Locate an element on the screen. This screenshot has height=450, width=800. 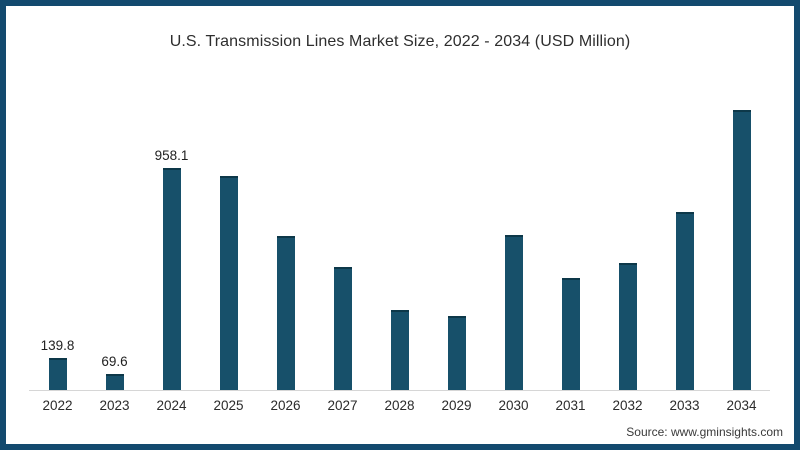
bar-slot-2025: 2025 is located at coordinates (228, 206).